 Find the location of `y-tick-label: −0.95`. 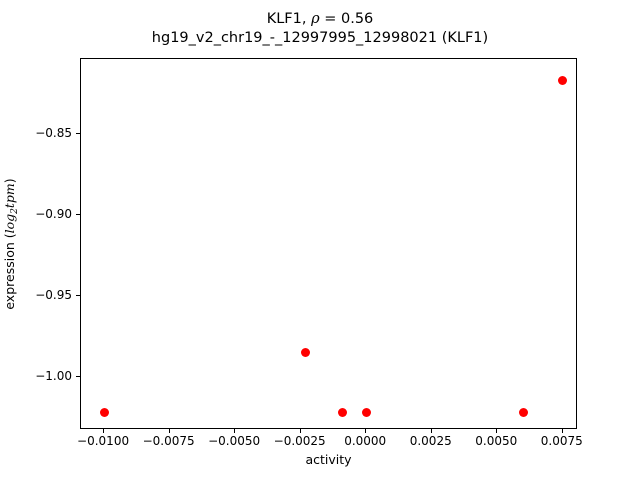

y-tick-label: −0.95 is located at coordinates (53, 295).